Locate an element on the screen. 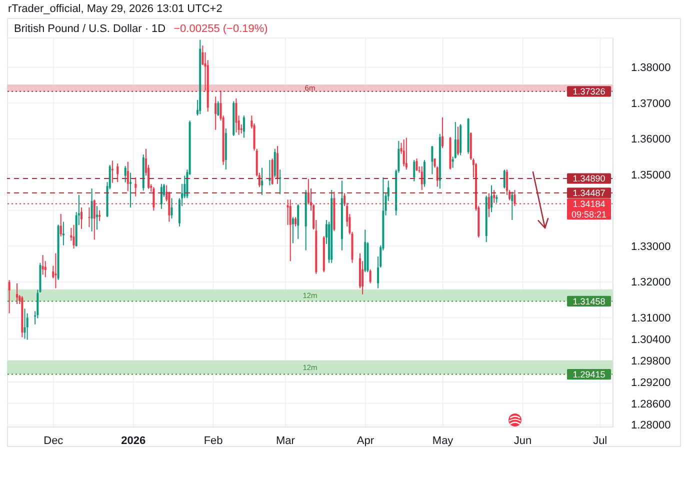 The width and height of the screenshot is (690, 489). chart-title: British Pound / U.S. Dollar · 1D is located at coordinates (90, 29).